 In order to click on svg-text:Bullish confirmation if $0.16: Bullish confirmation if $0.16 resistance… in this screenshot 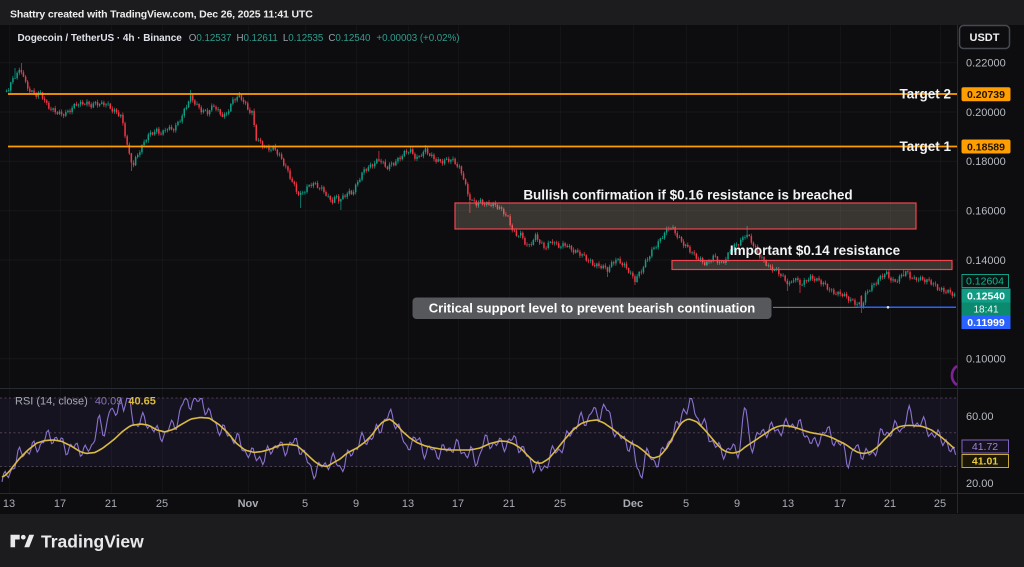, I will do `click(687, 195)`.